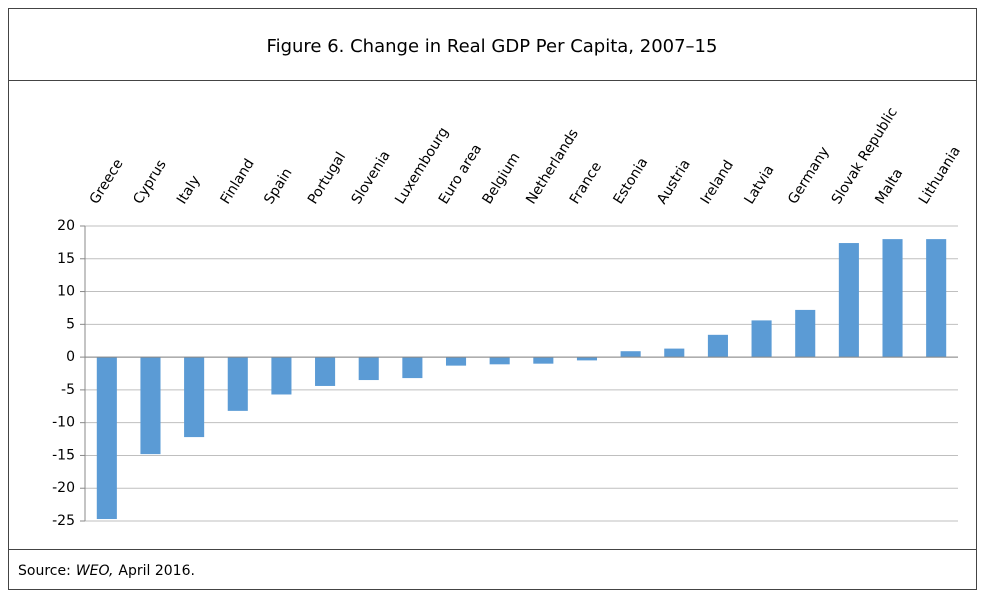 The image size is (985, 600). What do you see at coordinates (63, 455) in the screenshot?
I see `y-tick-label: -15` at bounding box center [63, 455].